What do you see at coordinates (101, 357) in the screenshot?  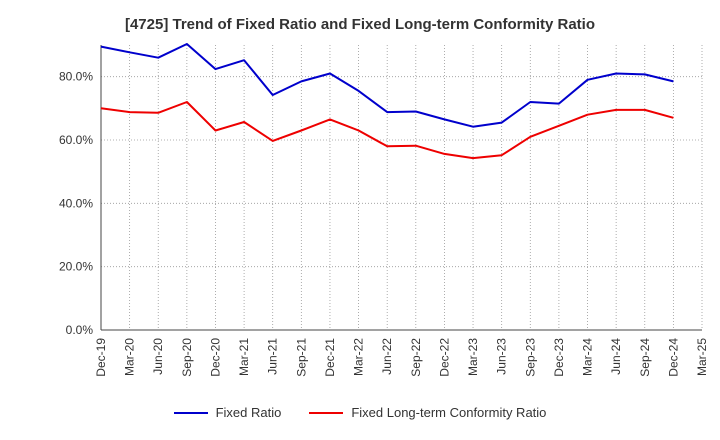 I see `x-tick-label: Dec-19` at bounding box center [101, 357].